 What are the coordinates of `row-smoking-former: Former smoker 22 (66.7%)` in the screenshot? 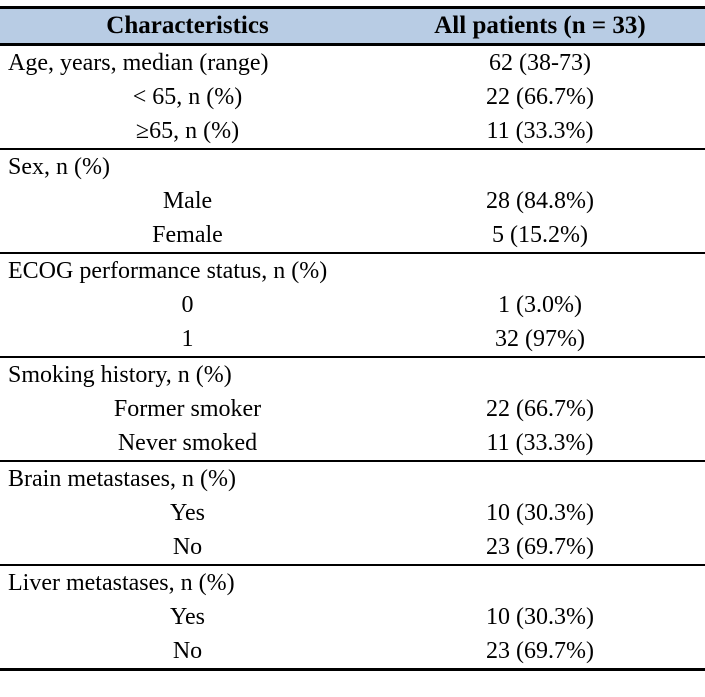 It's located at (352, 409).